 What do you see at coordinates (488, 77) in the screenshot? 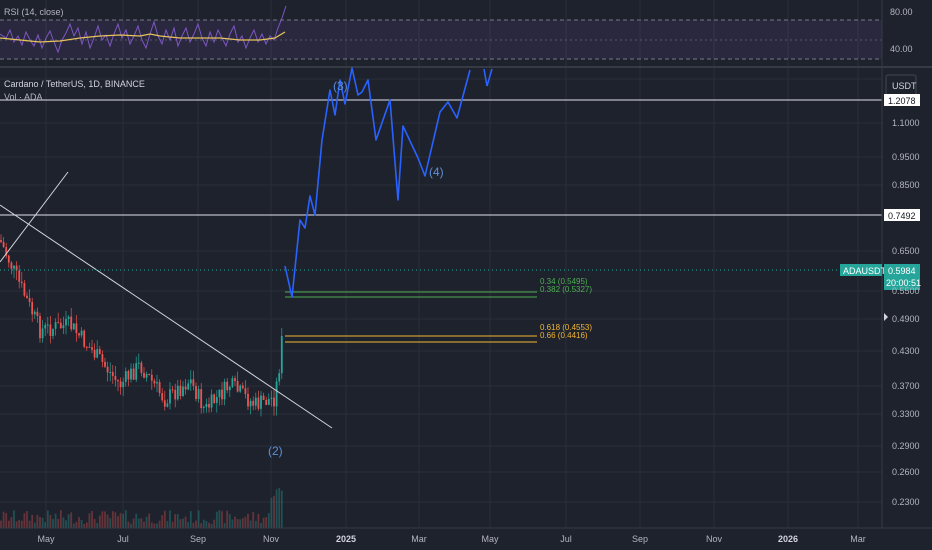
I see `wave-projection-tail` at bounding box center [488, 77].